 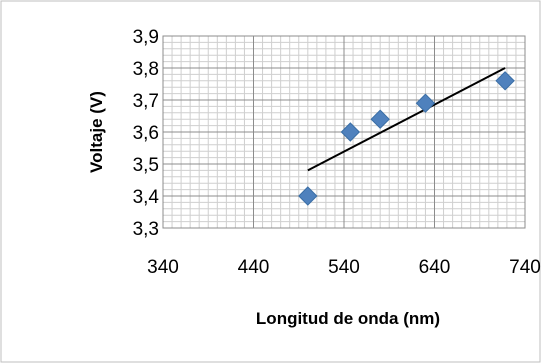 I want to click on x-tick-label: 740, so click(x=525, y=267).